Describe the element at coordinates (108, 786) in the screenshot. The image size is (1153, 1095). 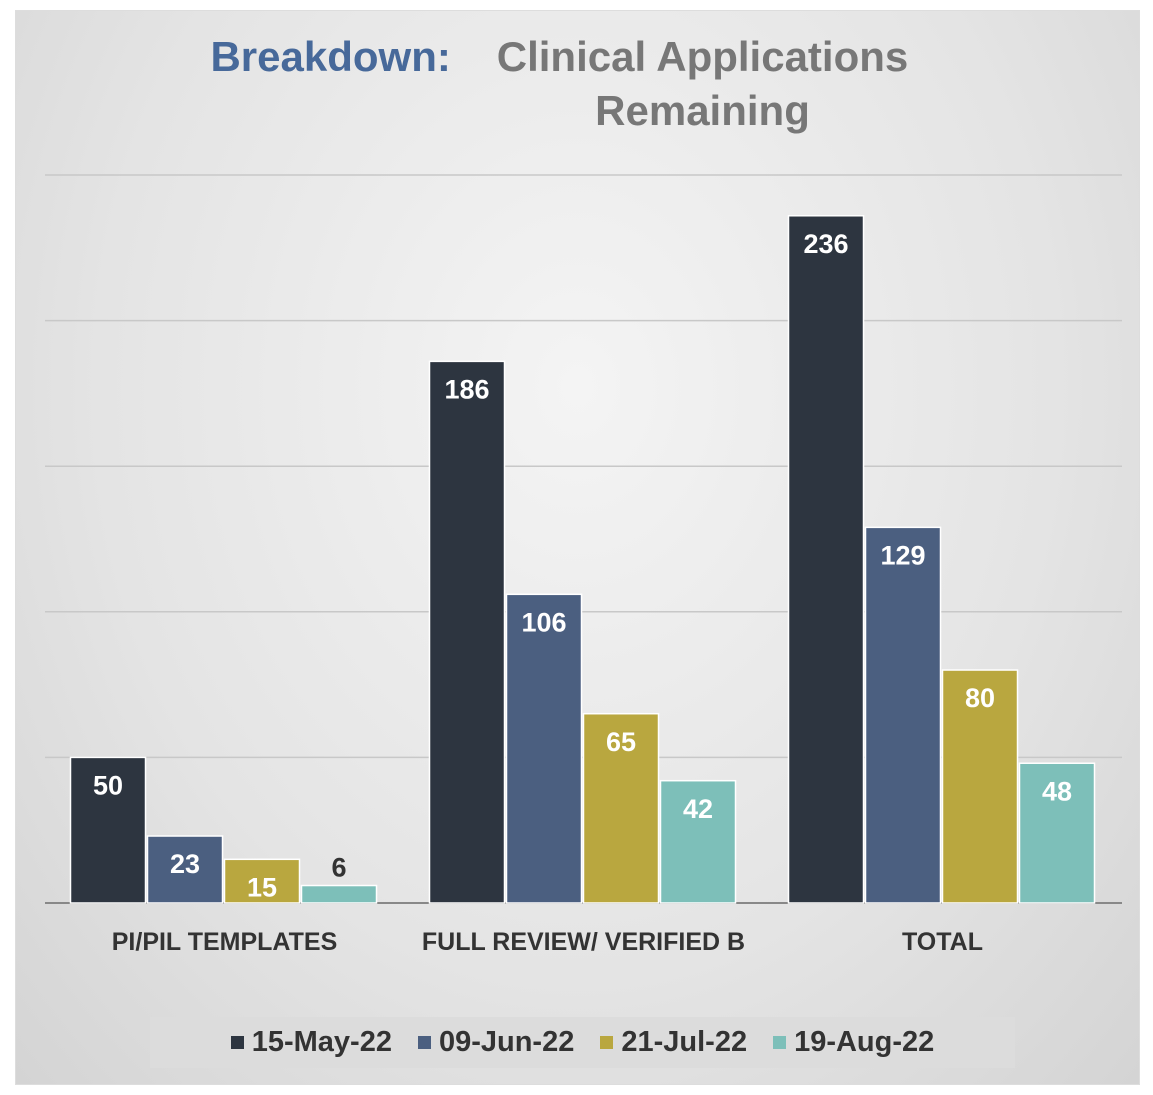
I see `data-label: 50` at that location.